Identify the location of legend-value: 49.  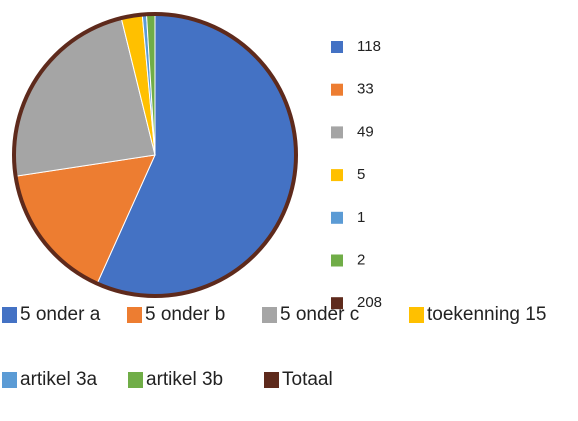
(365, 131).